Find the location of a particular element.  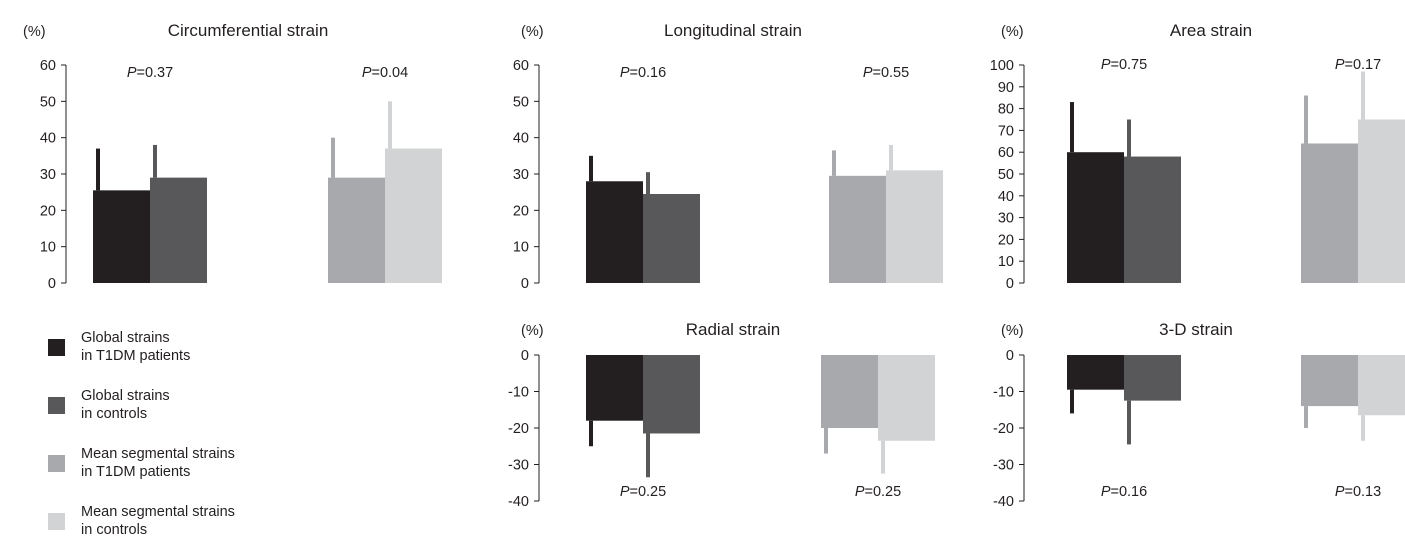

legend-swatch-global-controls is located at coordinates (56, 405).